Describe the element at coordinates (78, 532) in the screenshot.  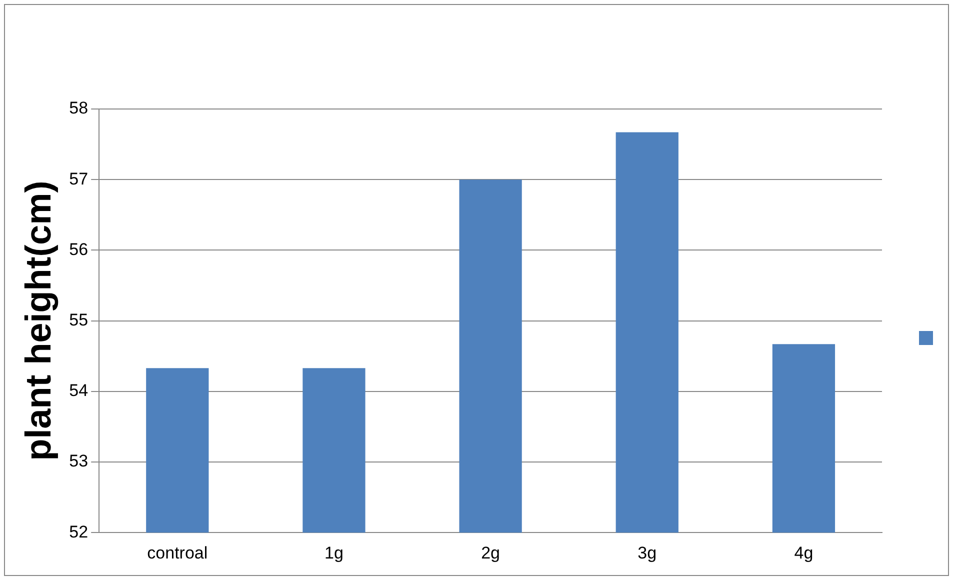
I see `y-tick-label: 52` at that location.